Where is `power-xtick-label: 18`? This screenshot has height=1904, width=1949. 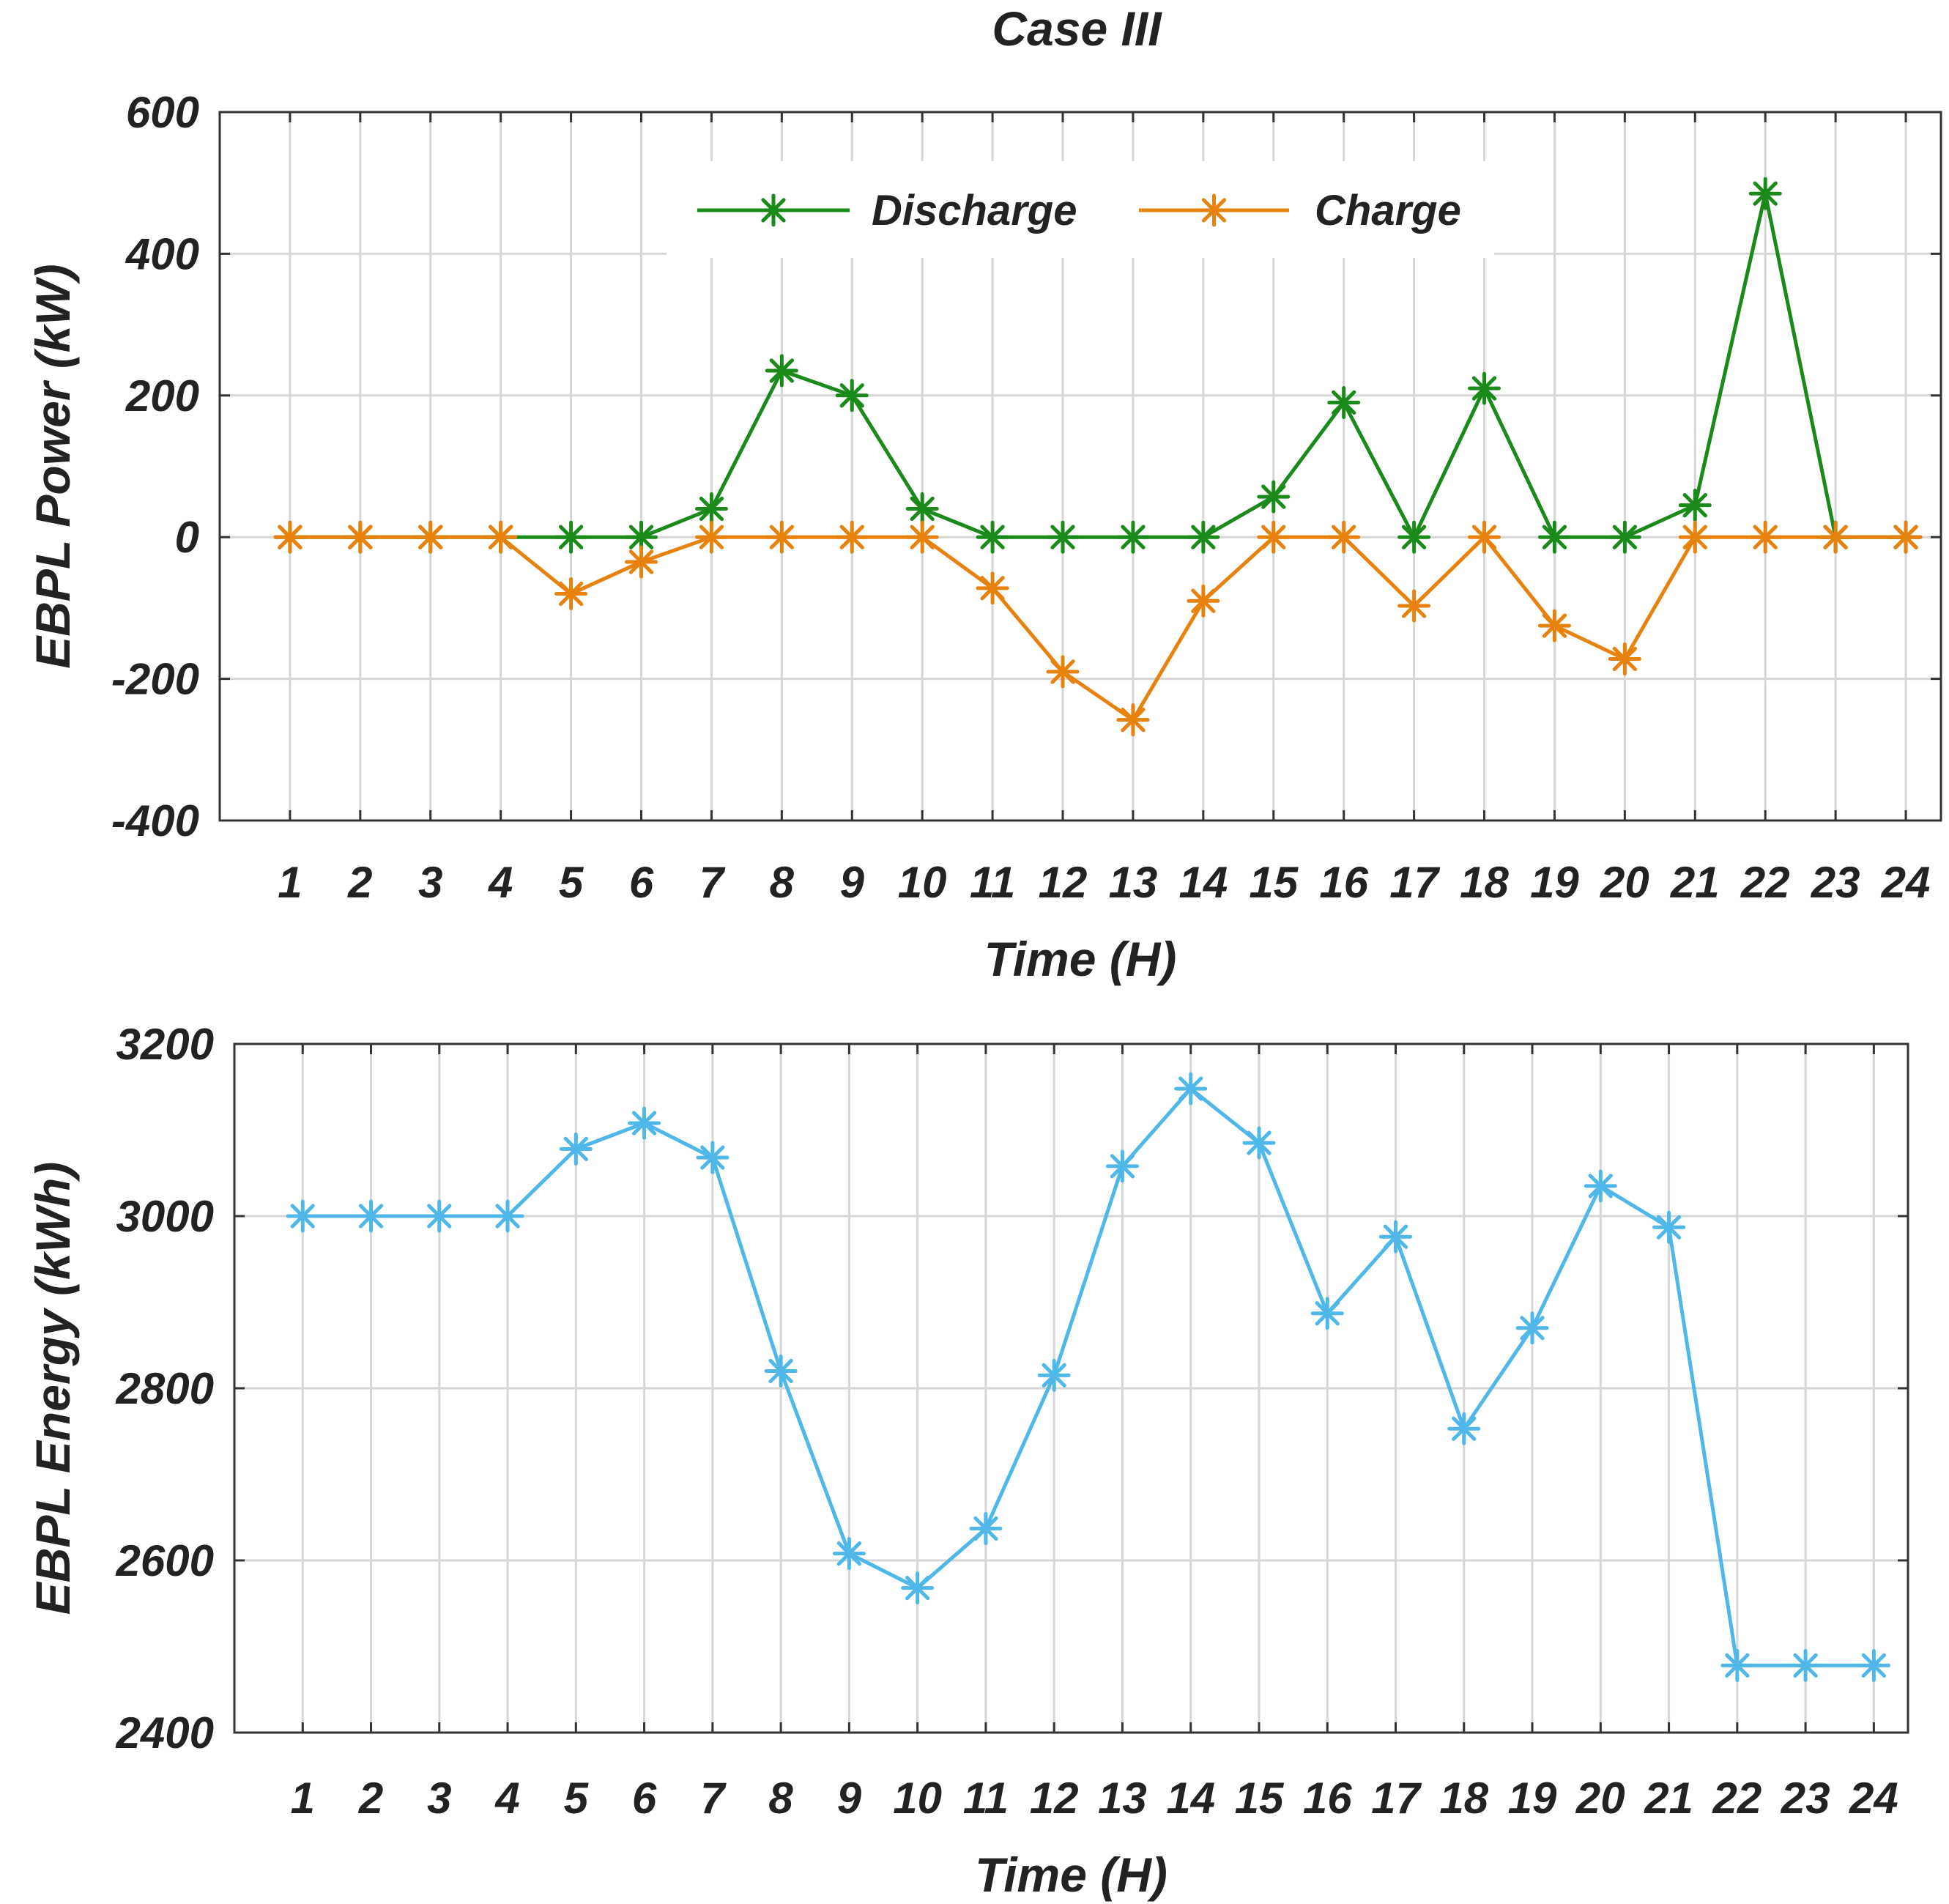 power-xtick-label: 18 is located at coordinates (1484, 882).